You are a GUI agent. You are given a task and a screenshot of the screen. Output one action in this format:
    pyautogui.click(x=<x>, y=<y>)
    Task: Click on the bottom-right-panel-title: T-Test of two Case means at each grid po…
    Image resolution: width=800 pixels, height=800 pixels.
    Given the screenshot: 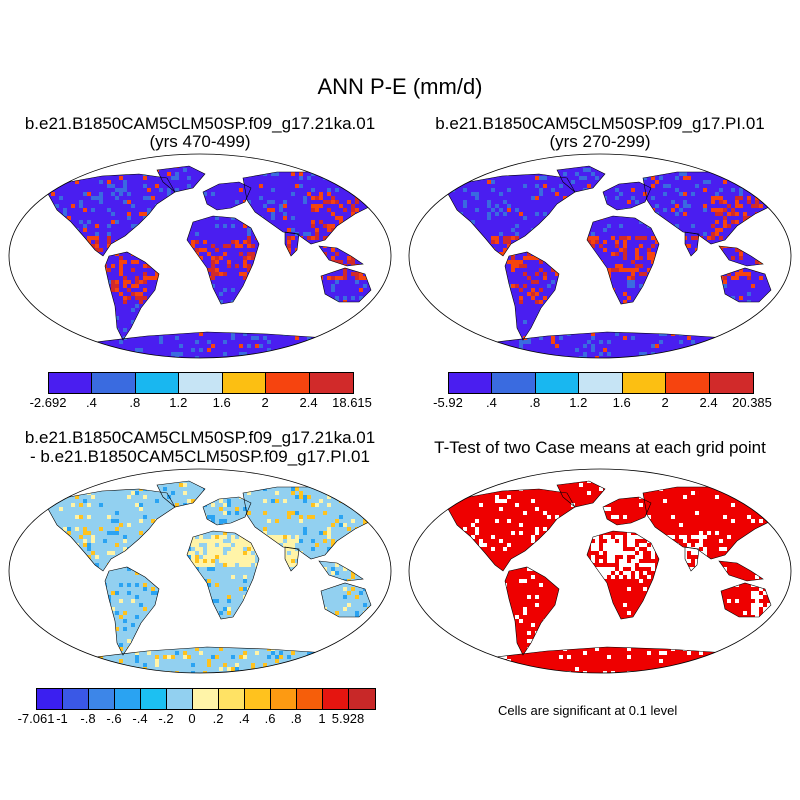 What is the action you would take?
    pyautogui.click(x=600, y=447)
    